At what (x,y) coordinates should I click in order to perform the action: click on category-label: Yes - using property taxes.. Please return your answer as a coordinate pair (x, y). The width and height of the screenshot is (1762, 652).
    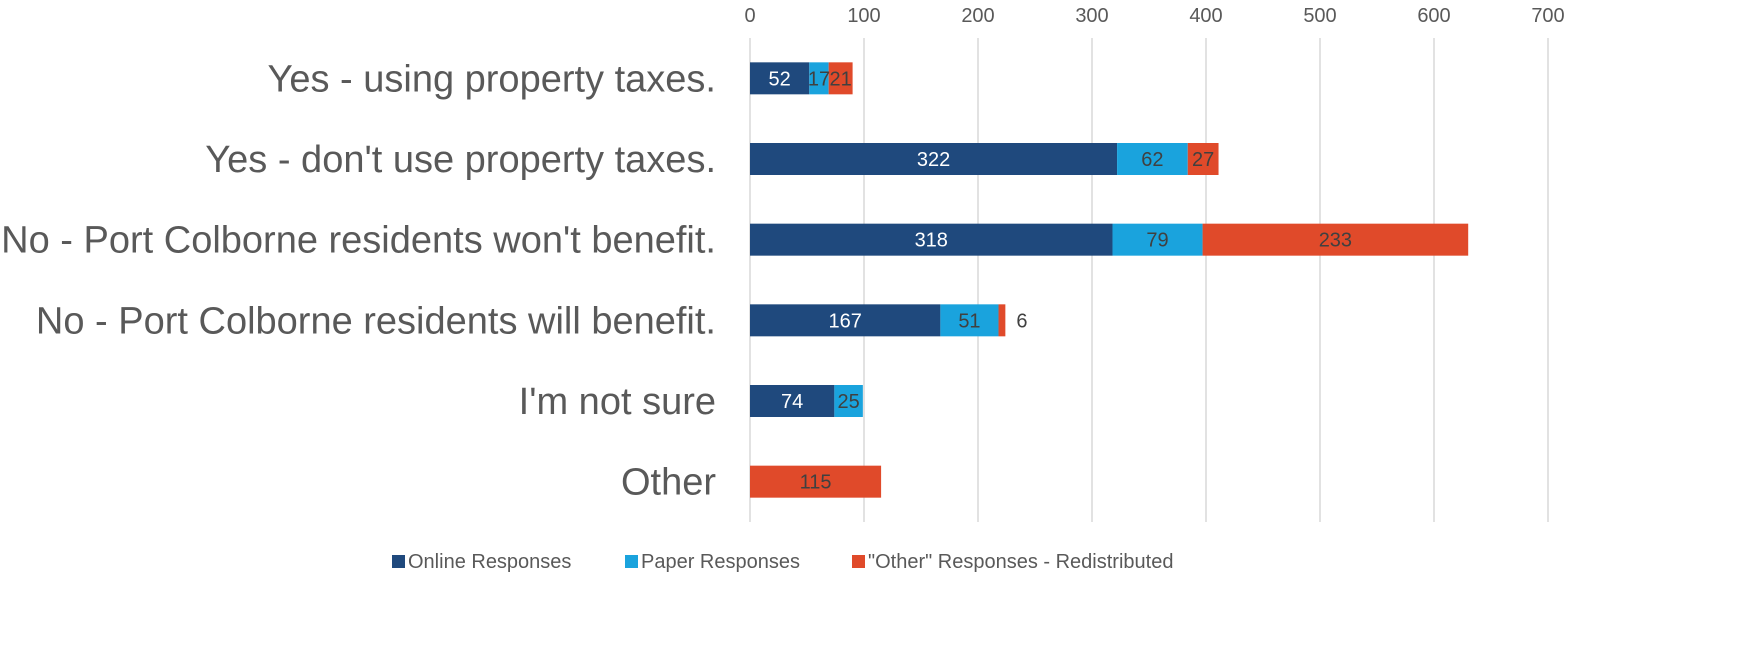
    Looking at the image, I should click on (491, 79).